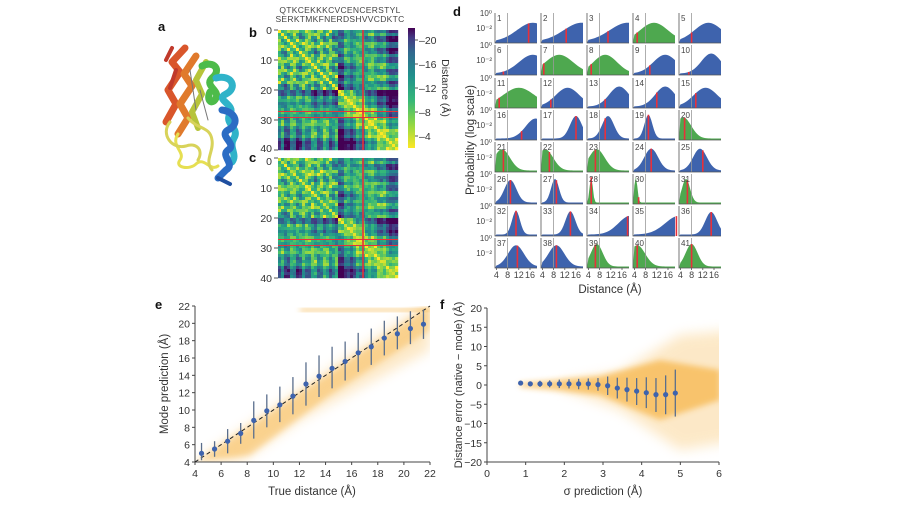  I want to click on axis-tick-label: 20, so click(266, 219).